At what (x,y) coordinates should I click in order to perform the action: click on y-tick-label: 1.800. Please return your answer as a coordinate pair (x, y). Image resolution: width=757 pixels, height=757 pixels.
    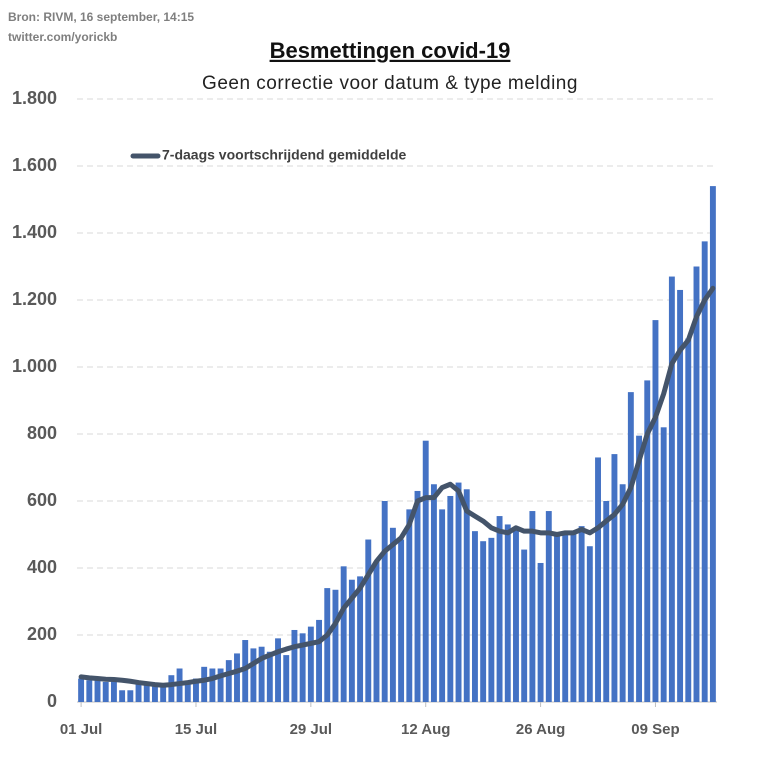
    Looking at the image, I should click on (34, 98).